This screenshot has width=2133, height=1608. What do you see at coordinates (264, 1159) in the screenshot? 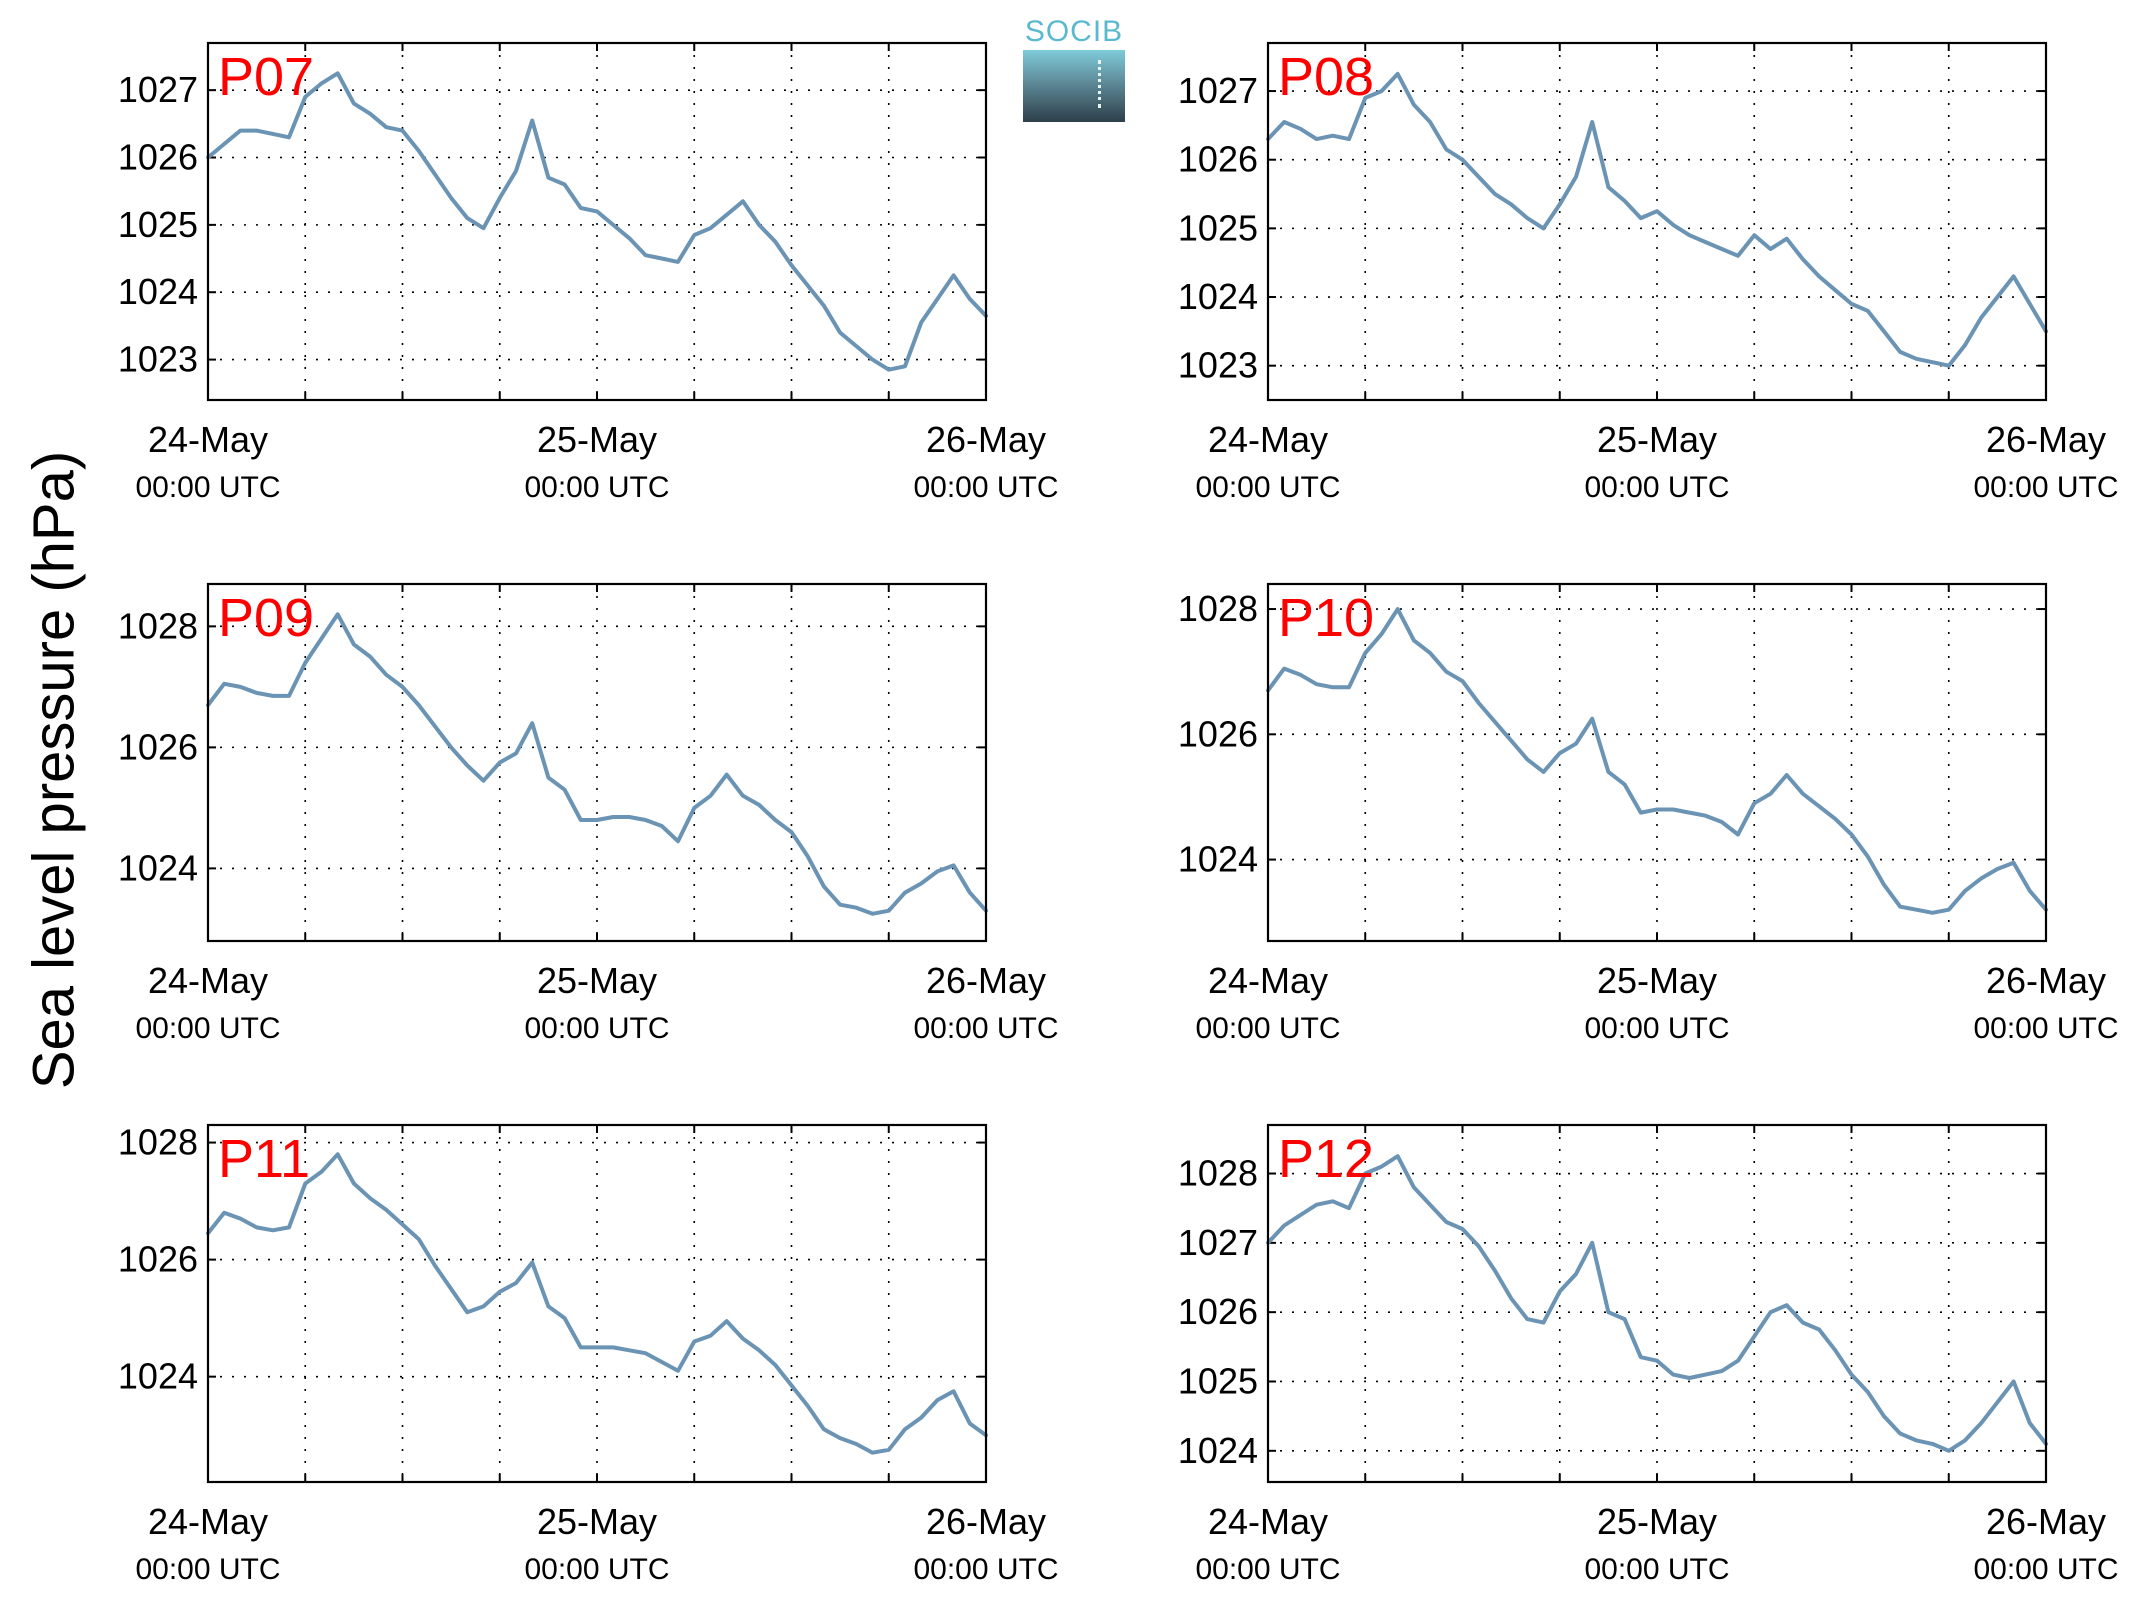
I see `station-label: P11` at bounding box center [264, 1159].